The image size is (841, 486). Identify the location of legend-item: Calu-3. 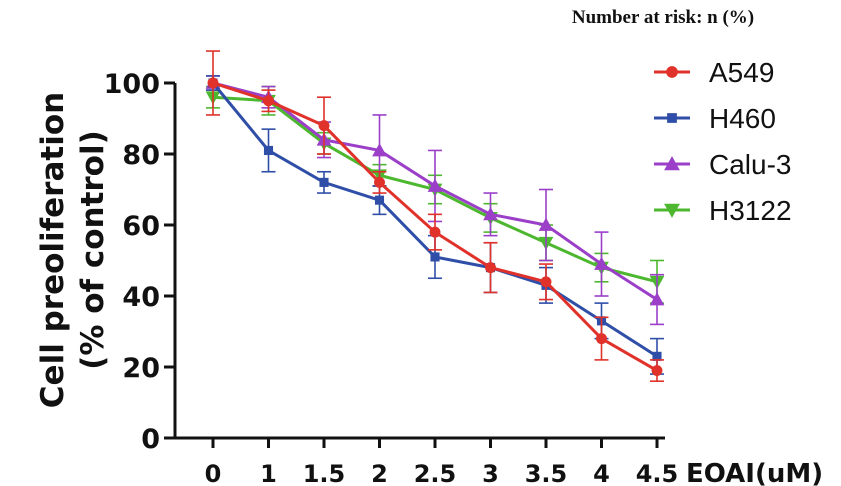
(722, 164).